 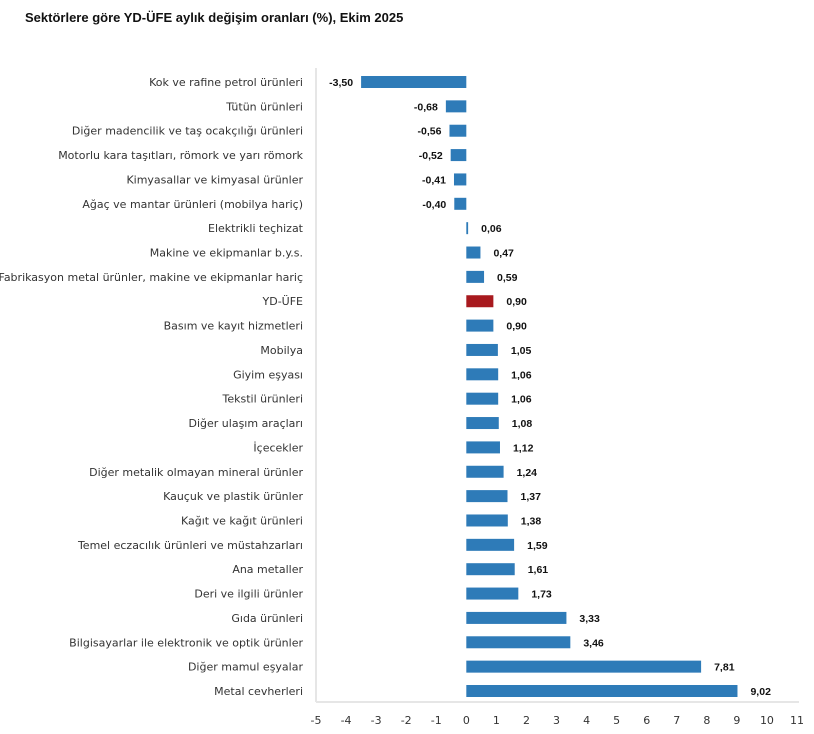 I want to click on category-label: Tütün ürünleri, so click(x=264, y=106).